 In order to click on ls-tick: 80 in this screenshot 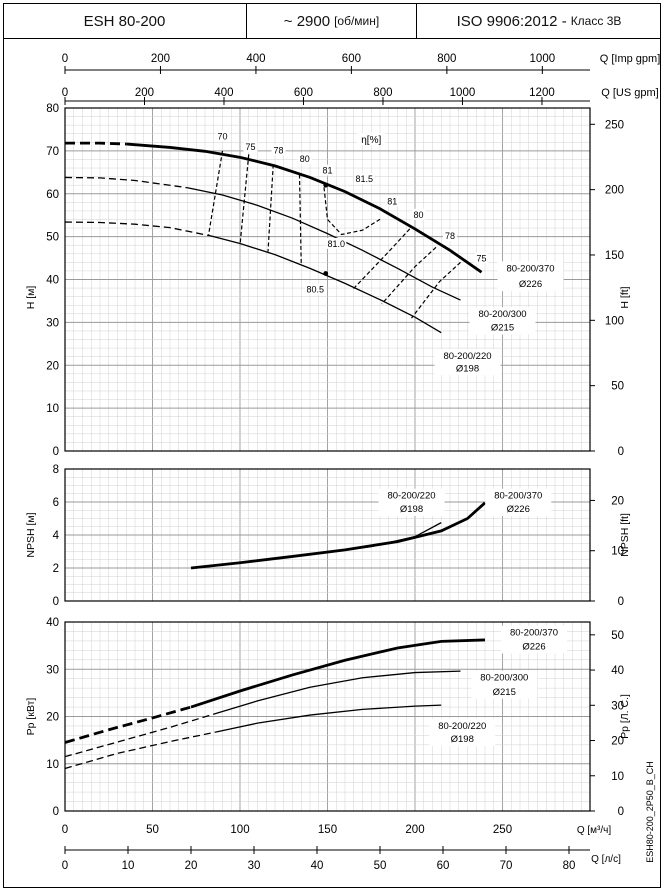, I will do `click(569, 866)`.